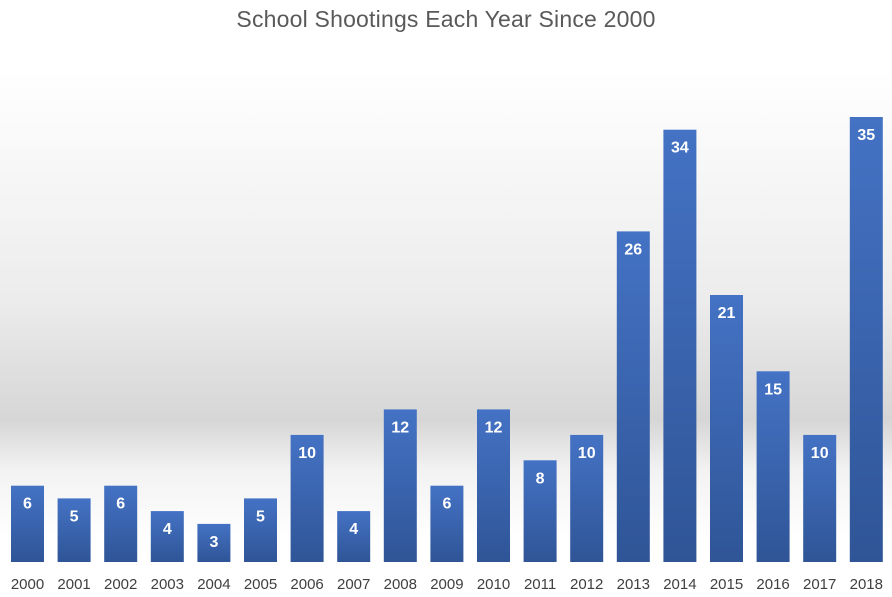  Describe the element at coordinates (74, 530) in the screenshot. I see `bar-2001` at that location.